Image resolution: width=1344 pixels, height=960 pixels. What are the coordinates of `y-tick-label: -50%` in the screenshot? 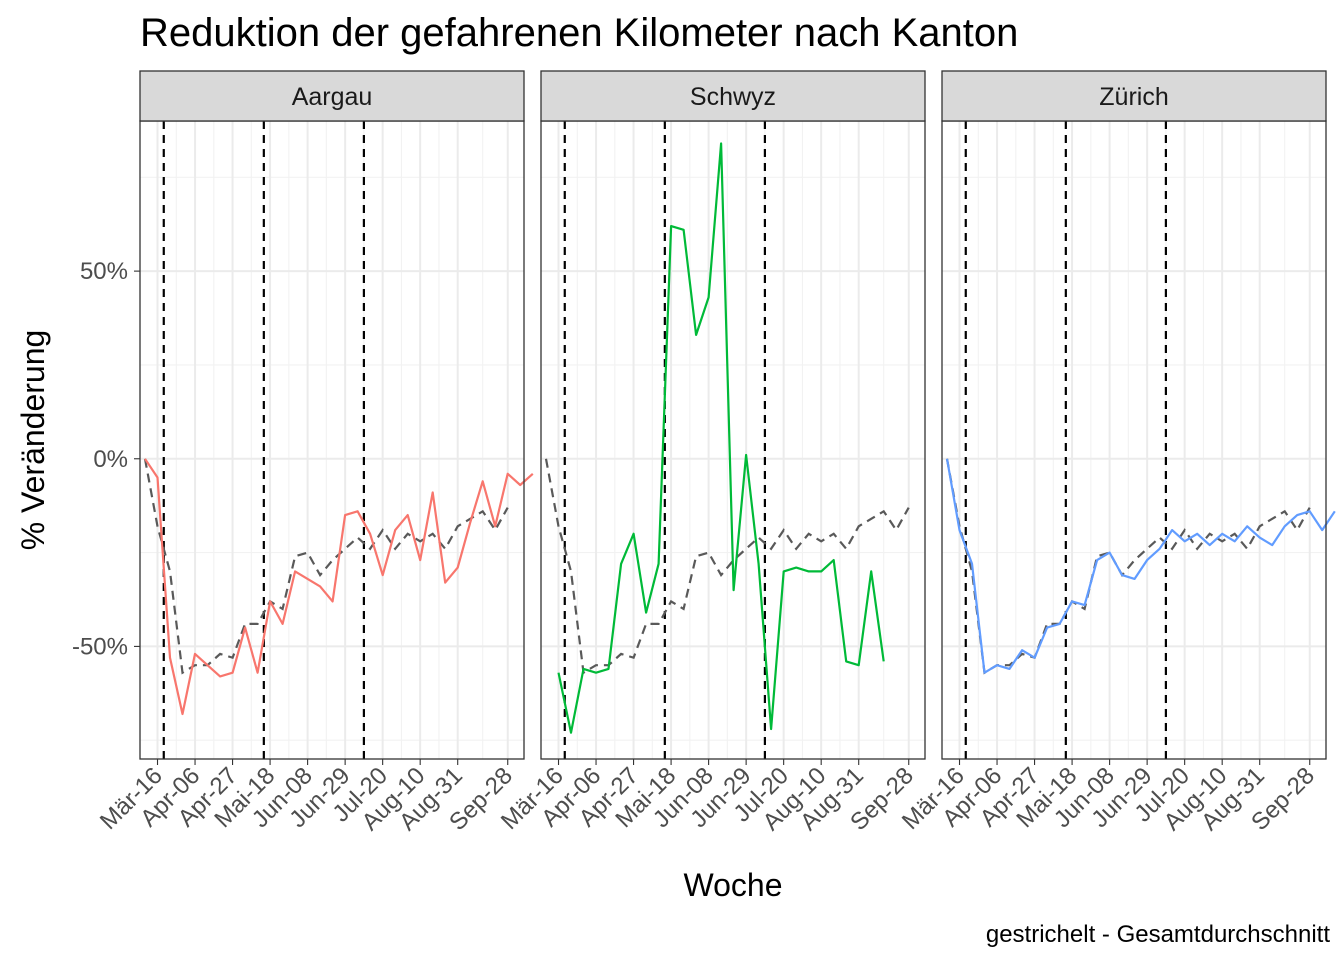 It's located at (100, 646).